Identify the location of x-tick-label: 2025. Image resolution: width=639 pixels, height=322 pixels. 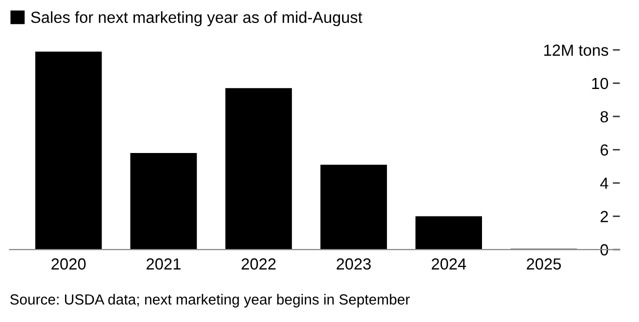
(543, 264).